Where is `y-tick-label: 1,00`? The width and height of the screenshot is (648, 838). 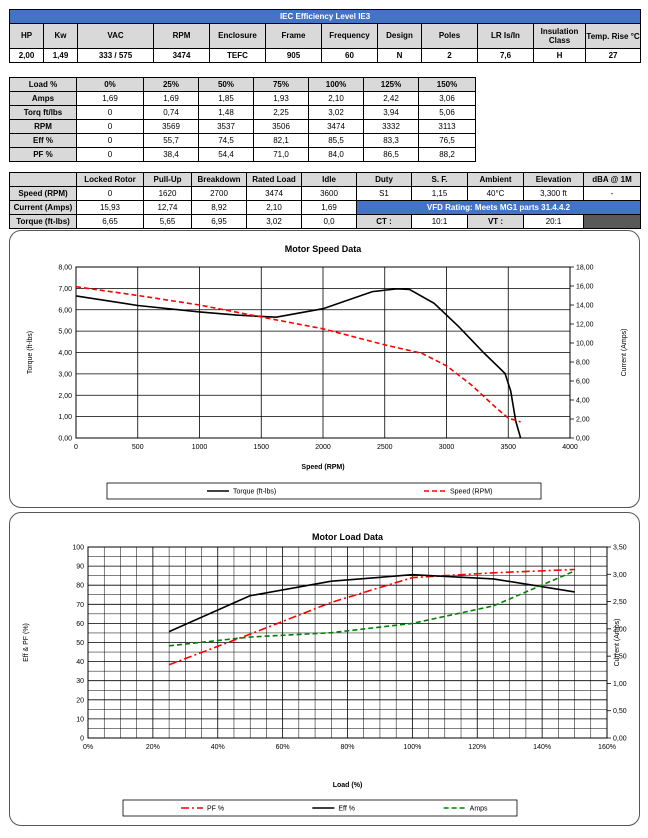 y-tick-label: 1,00 is located at coordinates (65, 417).